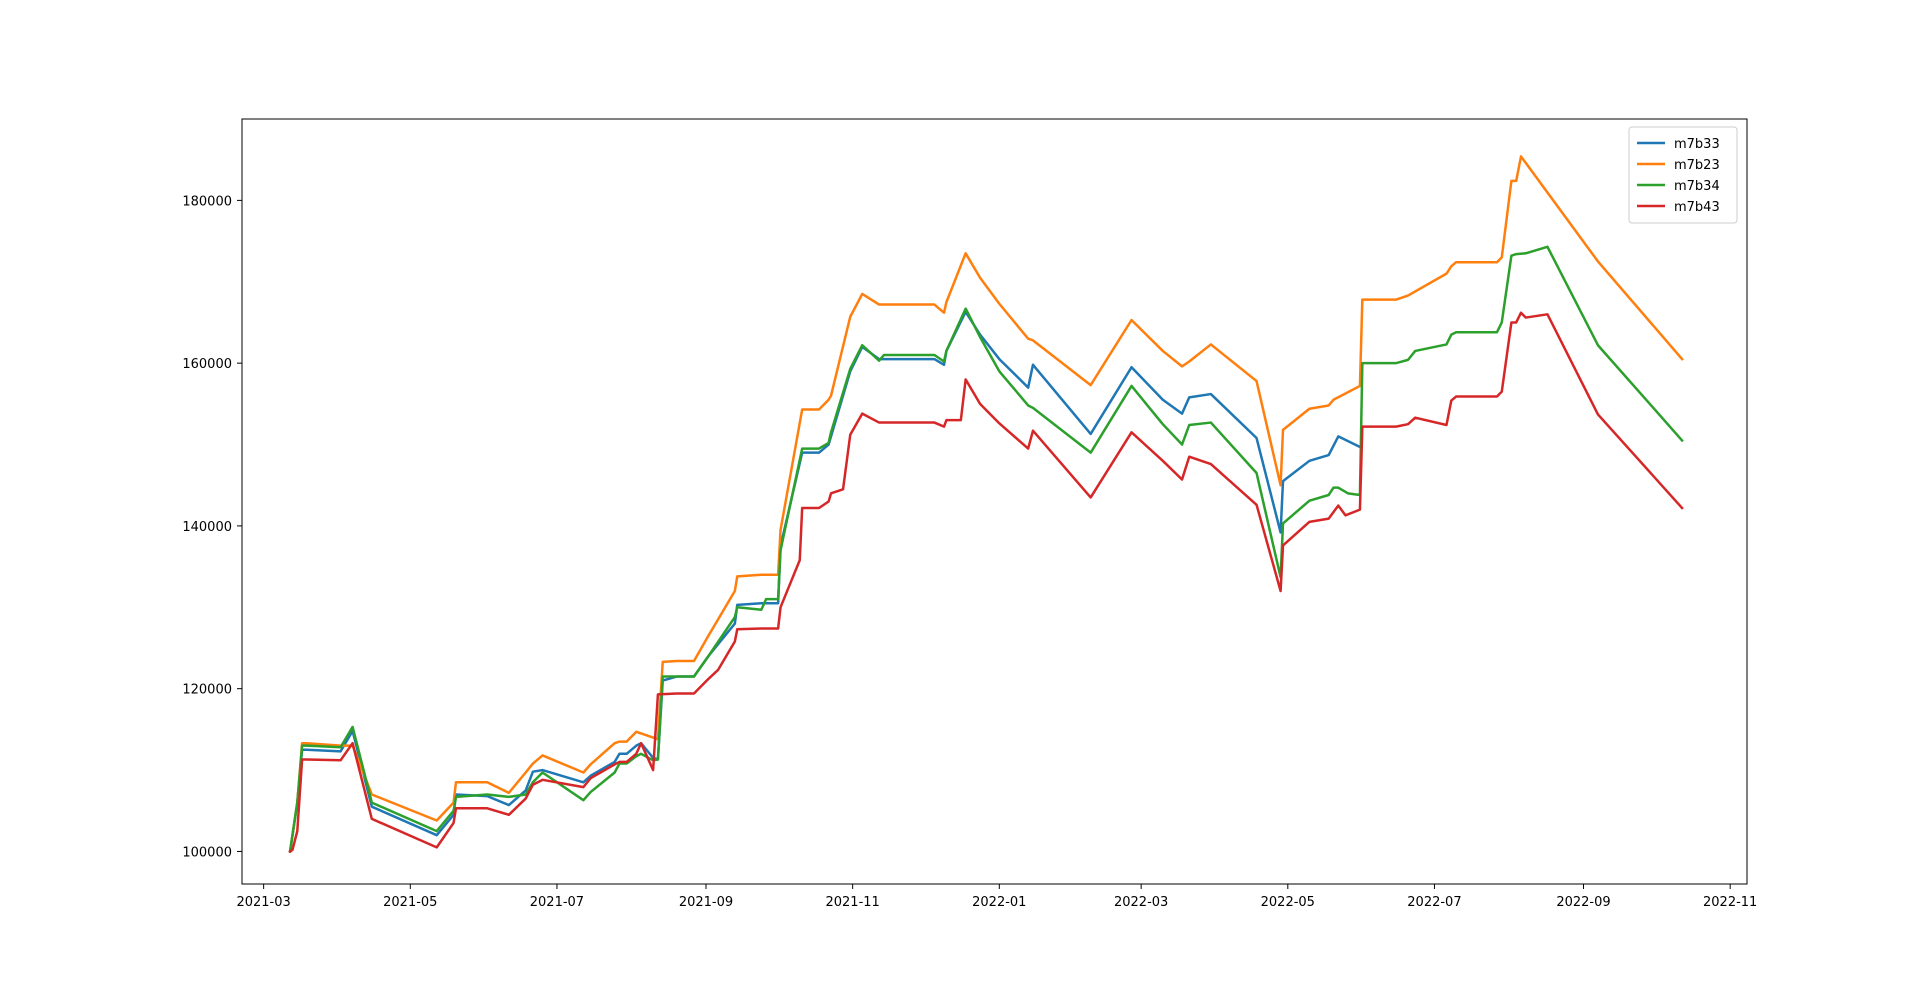 This screenshot has width=1920, height=981. What do you see at coordinates (1697, 186) in the screenshot?
I see `legend-label: m7b34` at bounding box center [1697, 186].